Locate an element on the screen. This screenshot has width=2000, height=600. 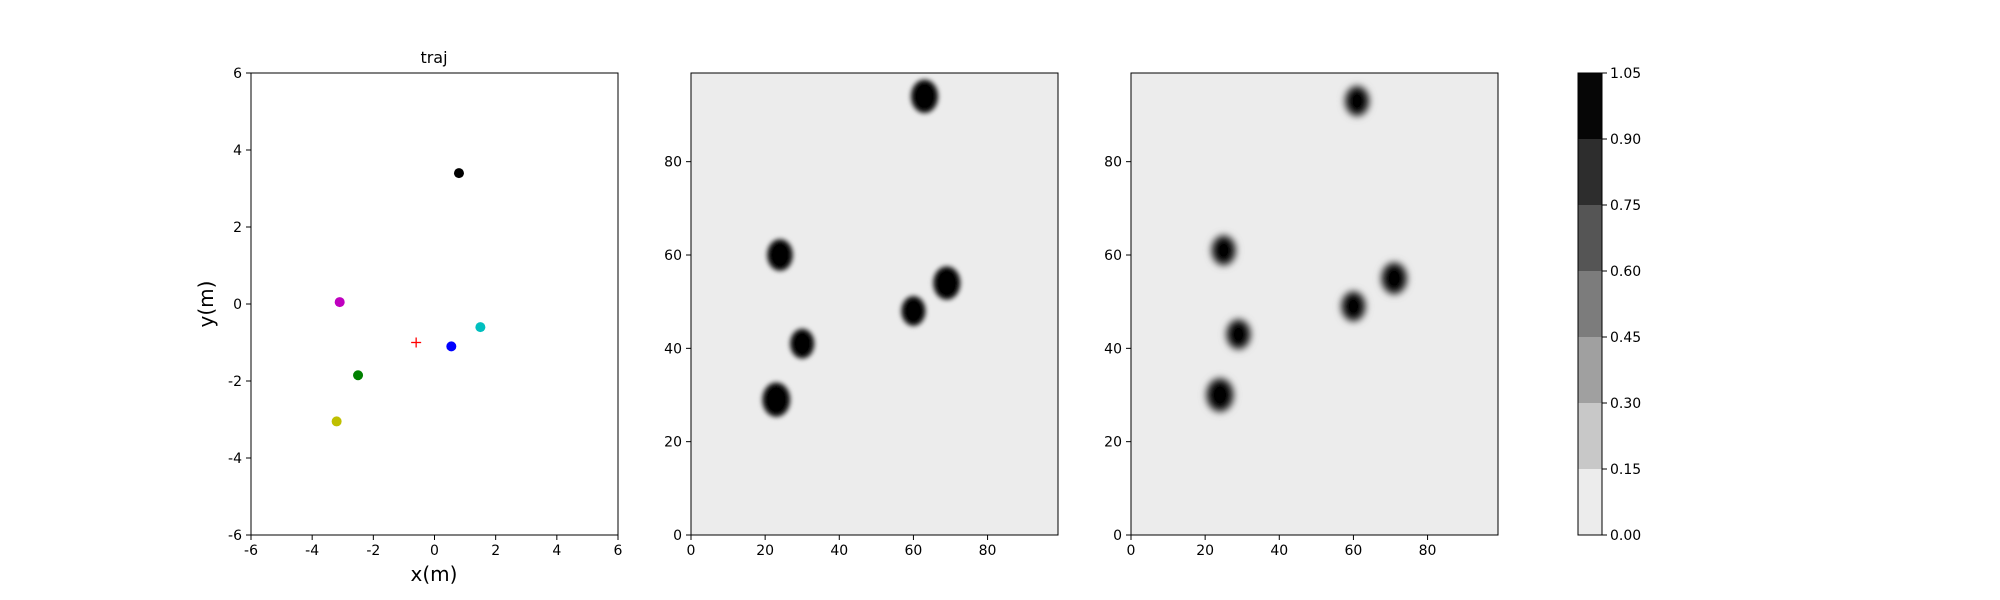
traj-x-axis: -6 -4 -2 0 2 4 6 is located at coordinates (433, 547).